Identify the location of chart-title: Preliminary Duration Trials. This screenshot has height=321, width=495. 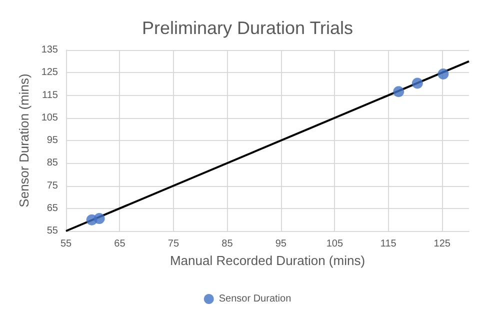
(248, 28).